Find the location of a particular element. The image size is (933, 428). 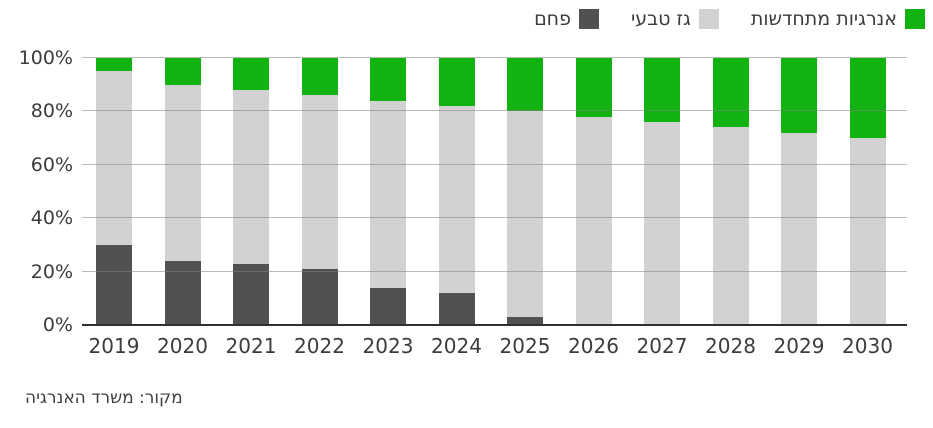

x-axis-label: 2023 is located at coordinates (388, 346).